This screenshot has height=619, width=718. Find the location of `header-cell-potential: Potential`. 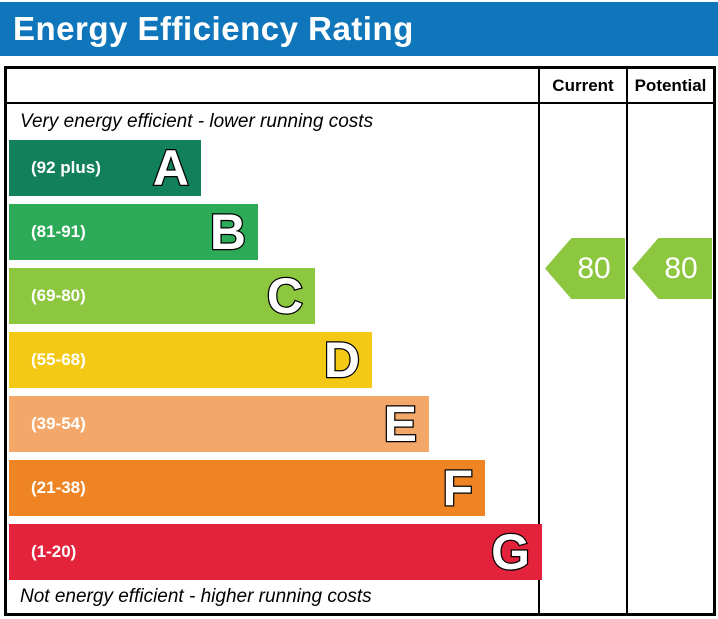

header-cell-potential: Potential is located at coordinates (670, 85).